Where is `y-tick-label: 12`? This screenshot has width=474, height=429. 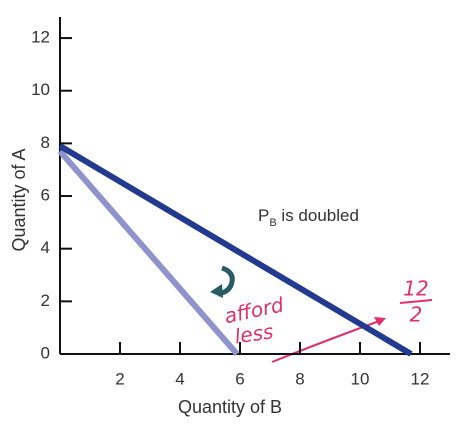
y-tick-label: 12 is located at coordinates (40, 37).